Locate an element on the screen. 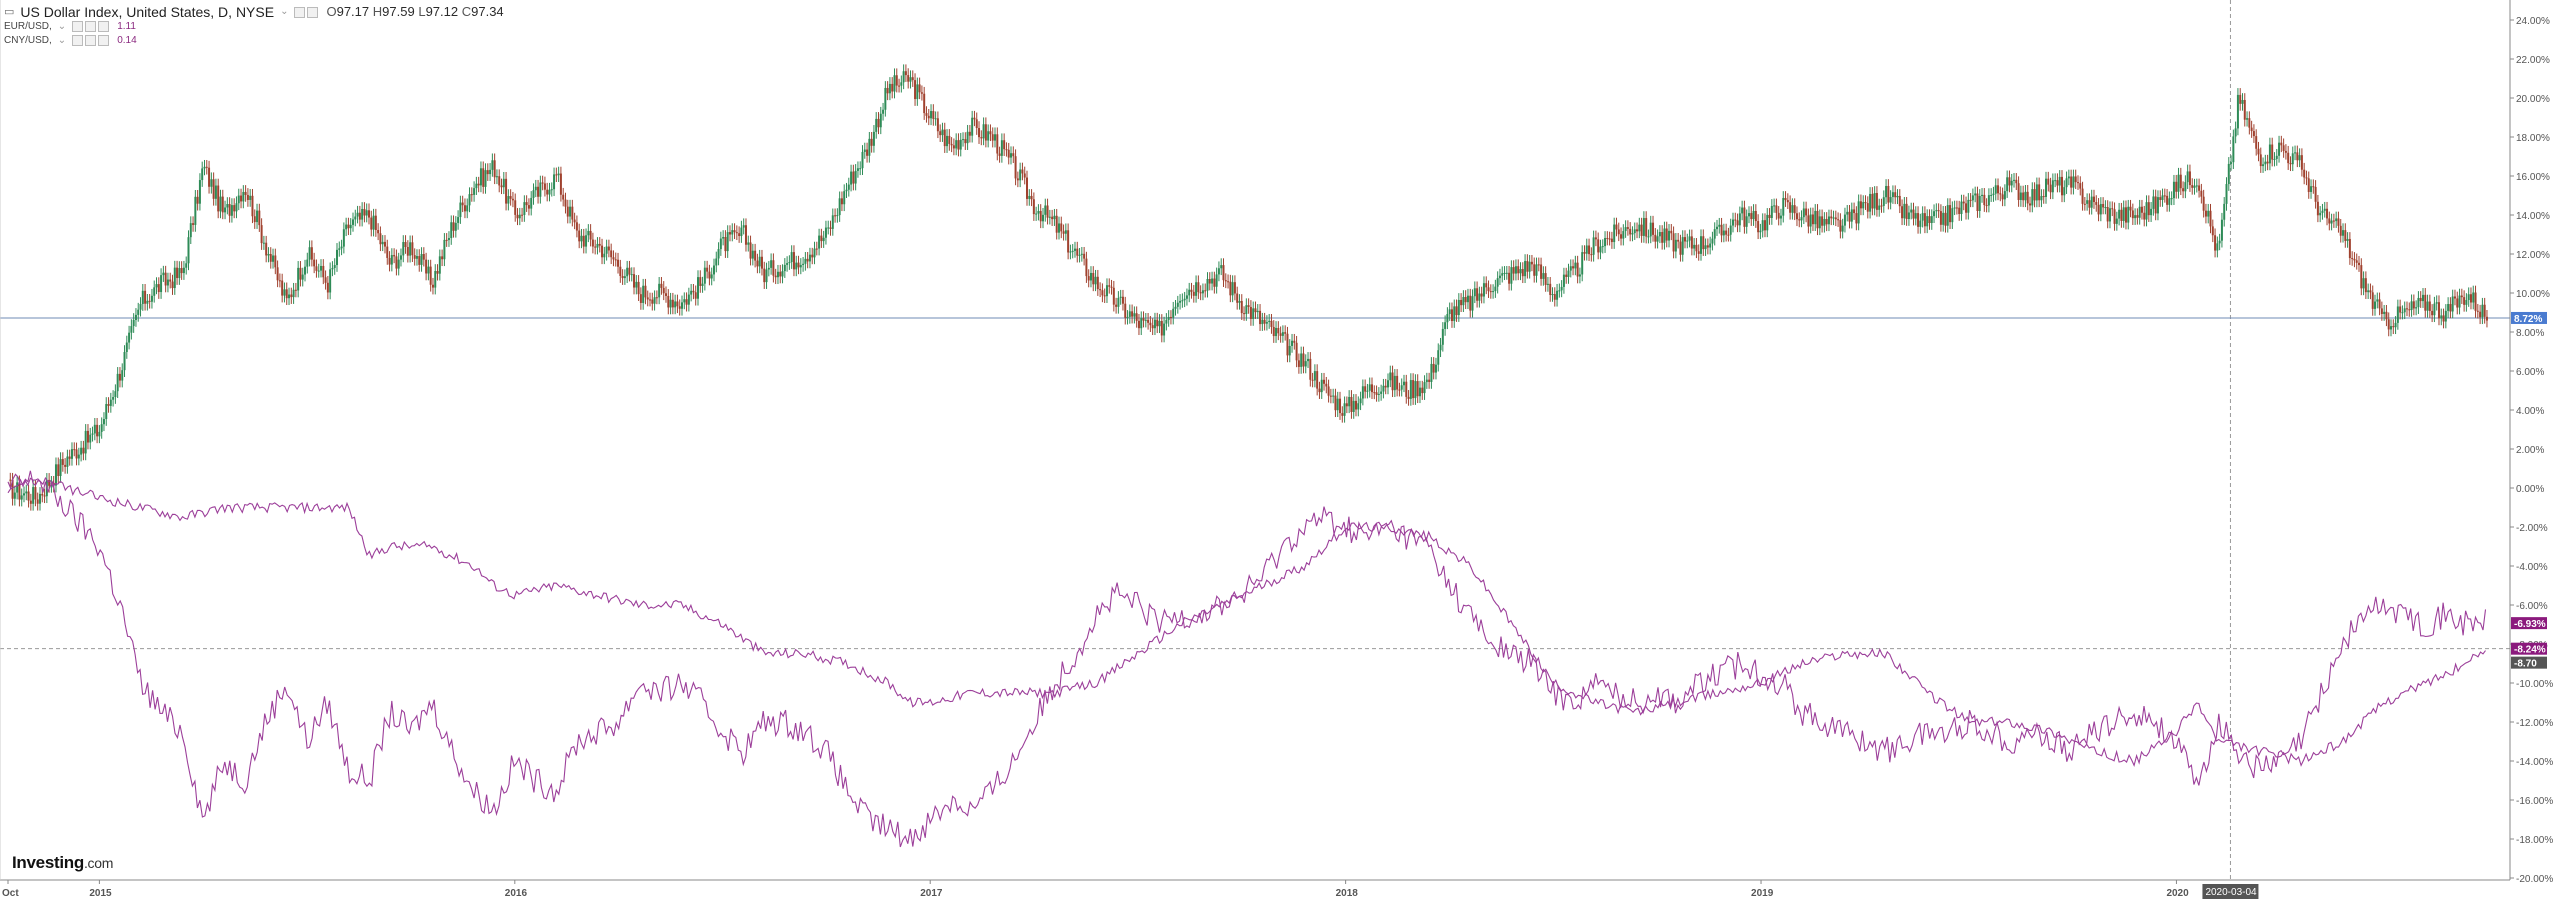  collapse-icon: ▭ is located at coordinates (9, 12).